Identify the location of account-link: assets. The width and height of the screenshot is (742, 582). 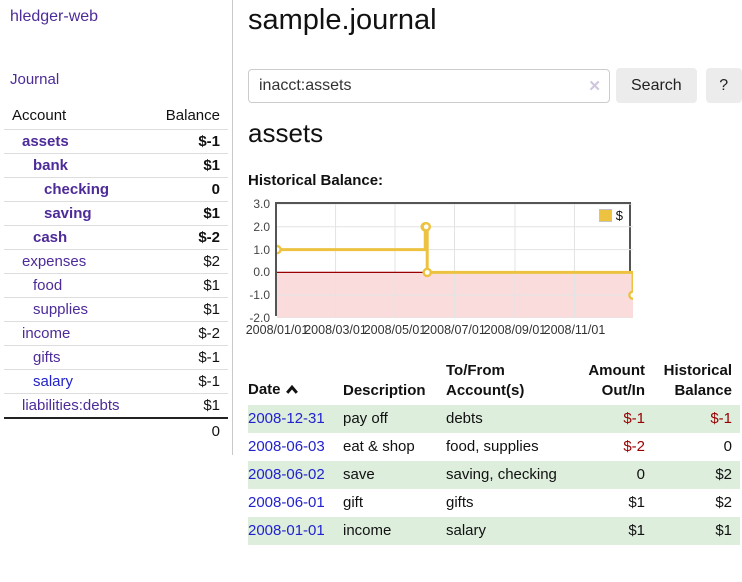
(45, 141).